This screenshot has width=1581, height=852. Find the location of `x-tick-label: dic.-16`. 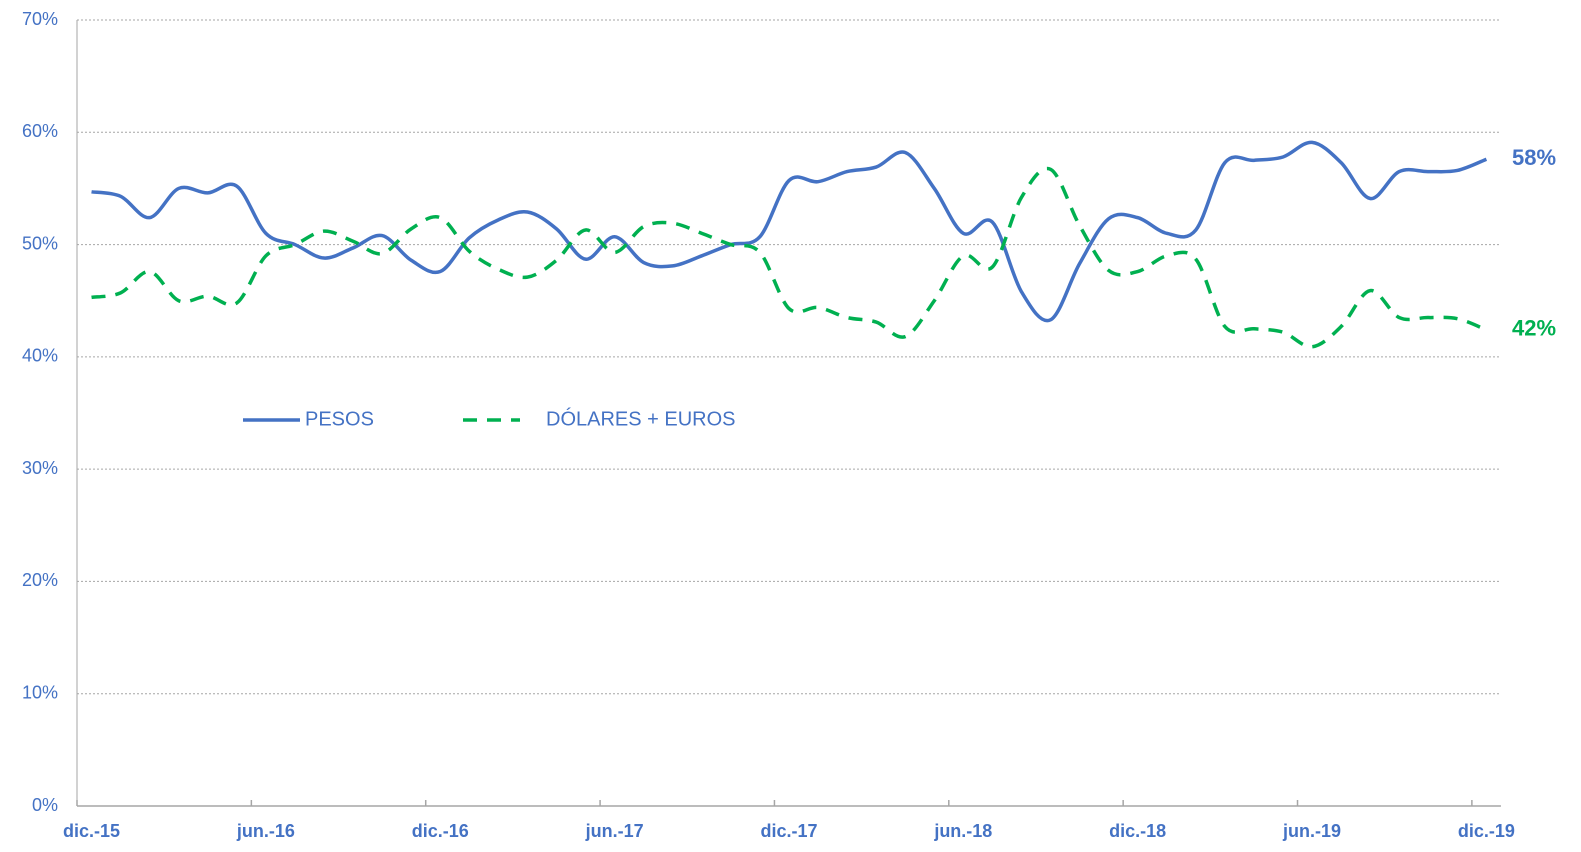

x-tick-label: dic.-16 is located at coordinates (440, 831).